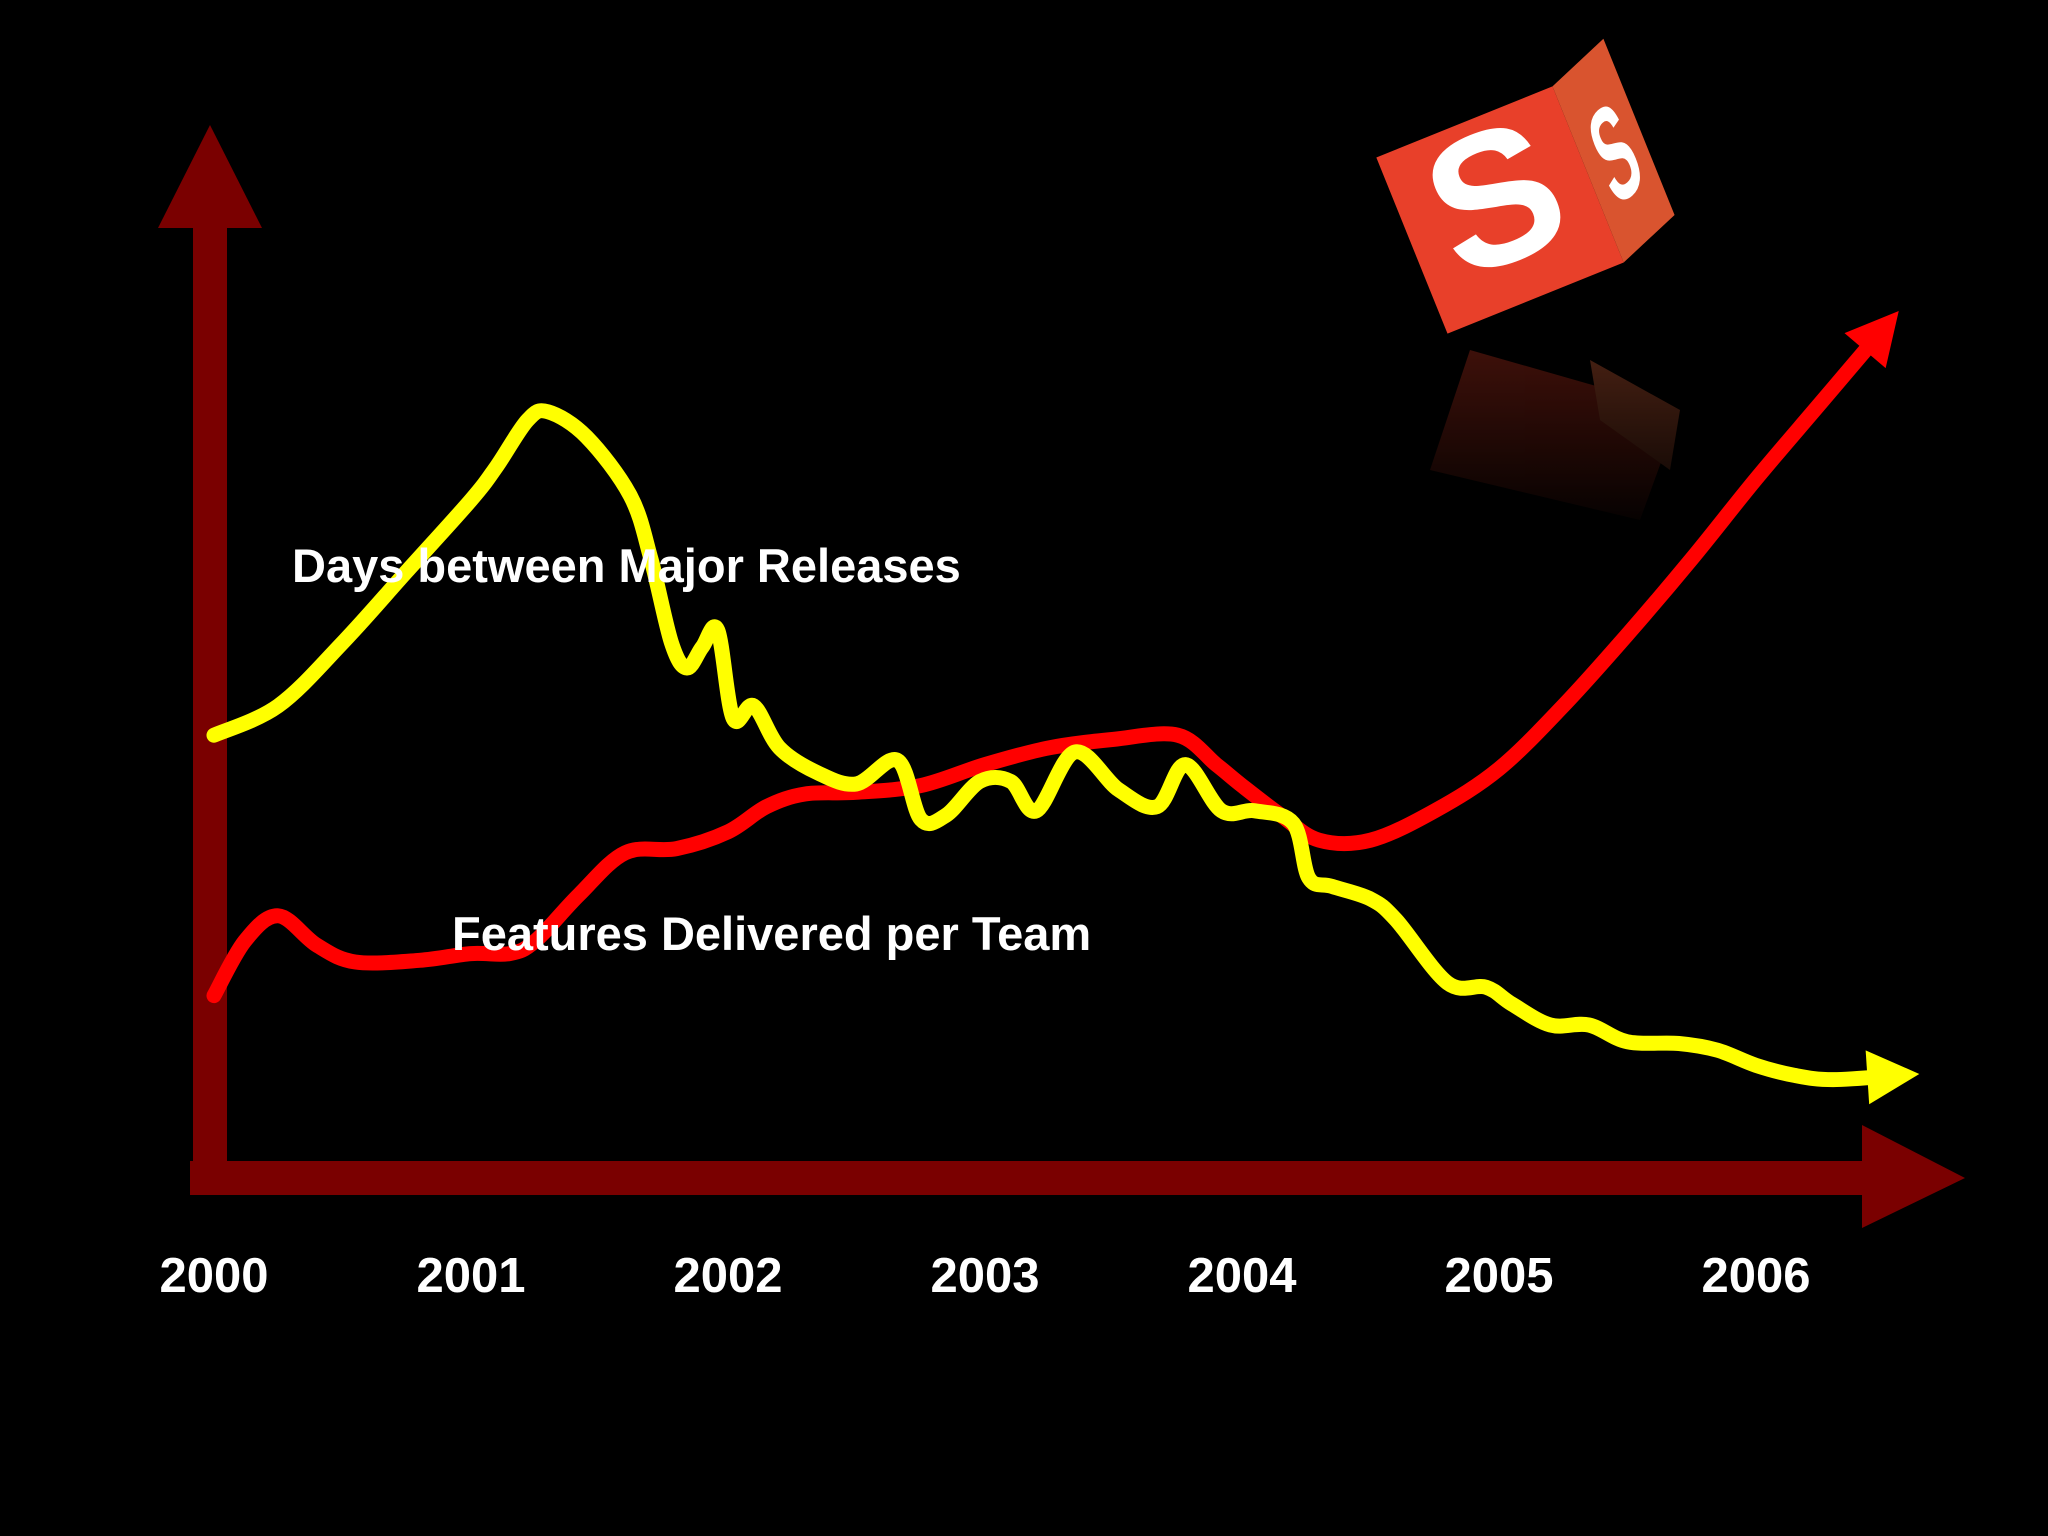  Describe the element at coordinates (1913, 1176) in the screenshot. I see `x-axis-arrowhead` at that location.